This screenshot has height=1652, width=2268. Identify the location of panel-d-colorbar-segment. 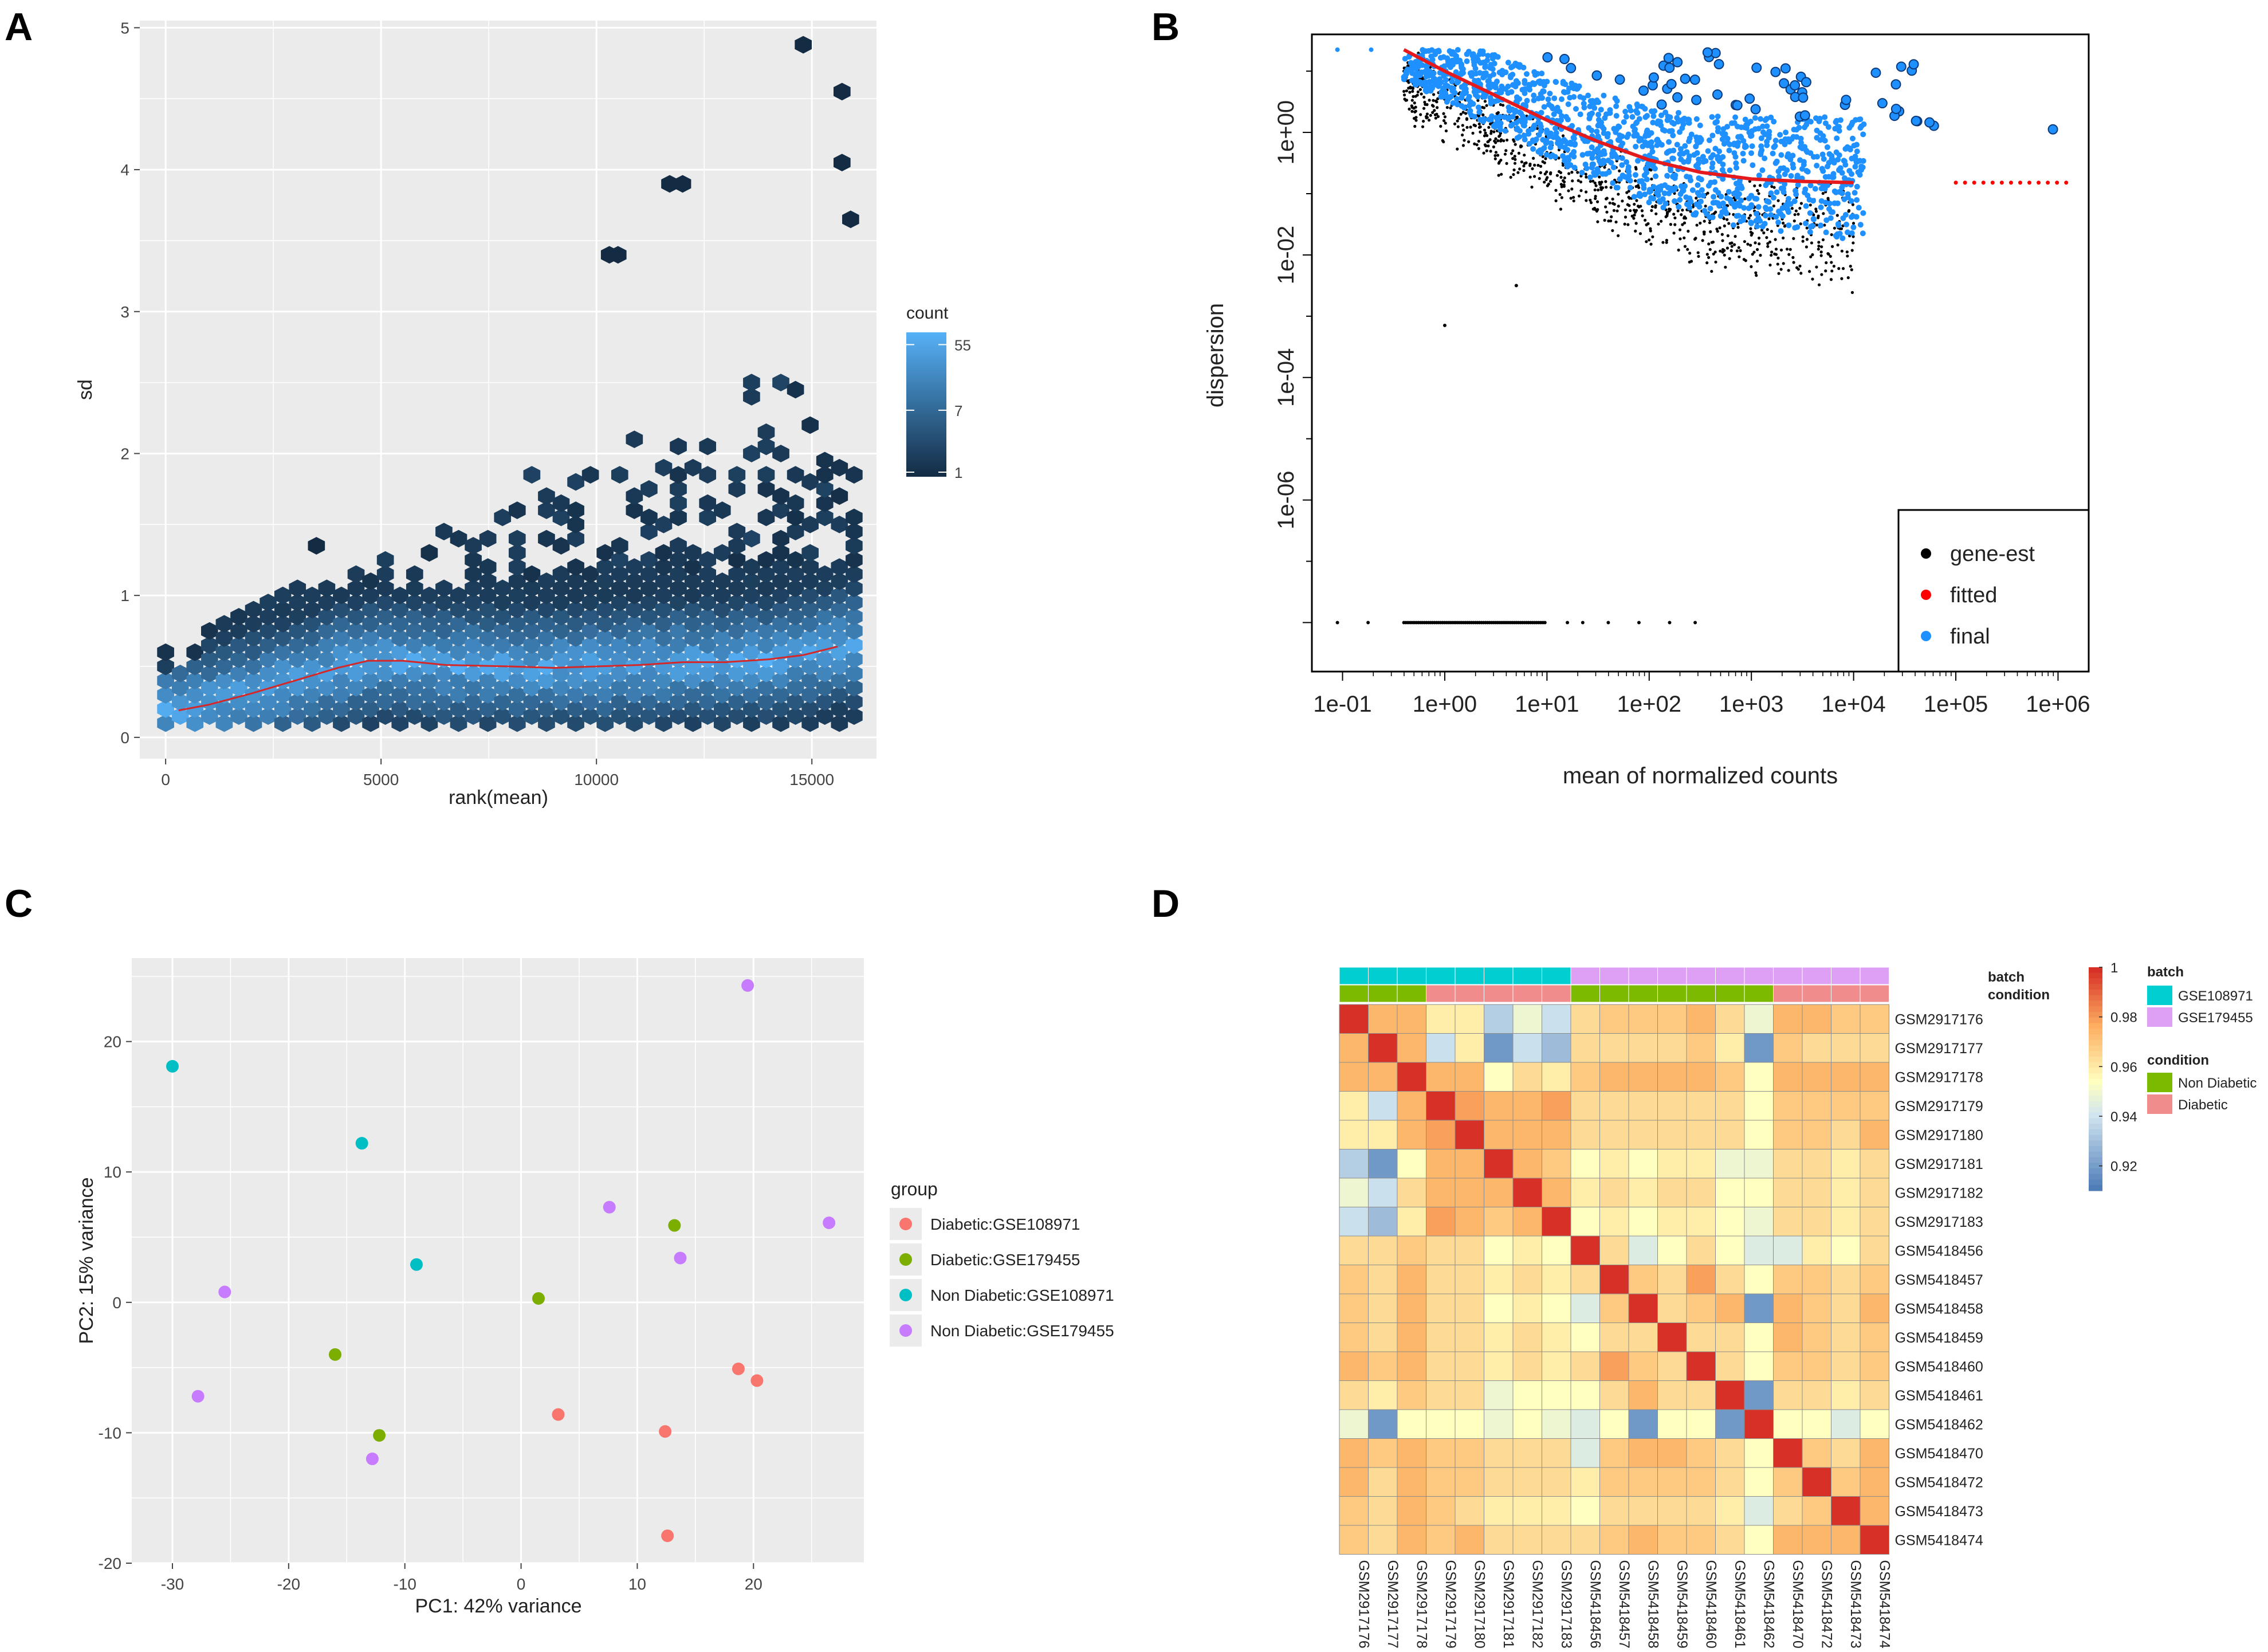
(2095, 1087).